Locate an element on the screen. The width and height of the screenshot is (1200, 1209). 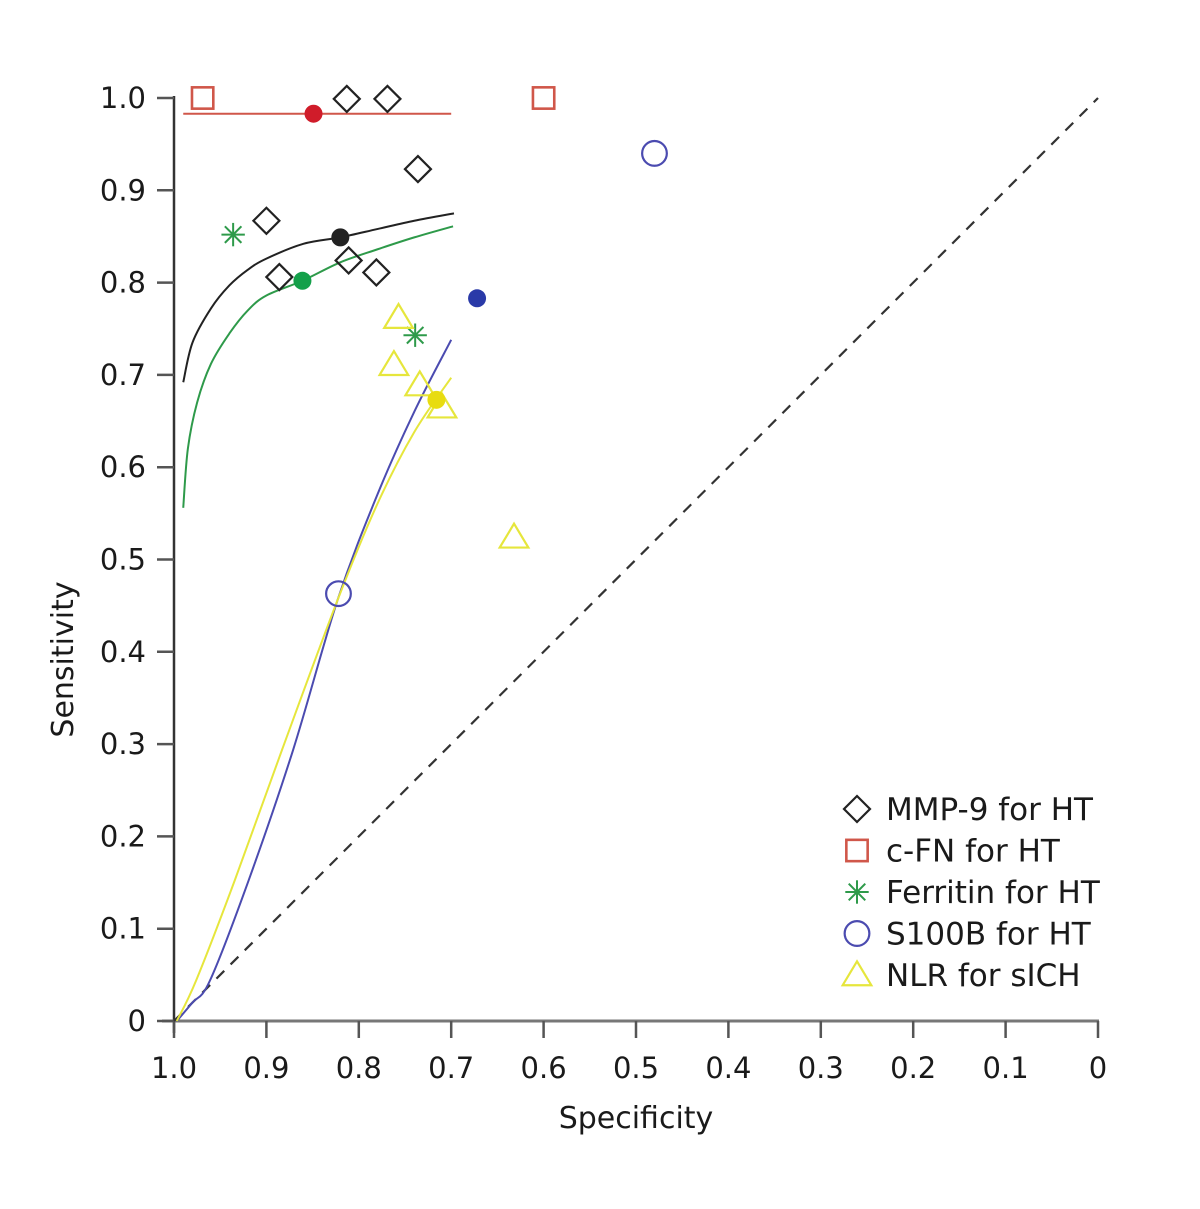
legend-item-ferritin: Ferritin for HT is located at coordinates (973, 893).